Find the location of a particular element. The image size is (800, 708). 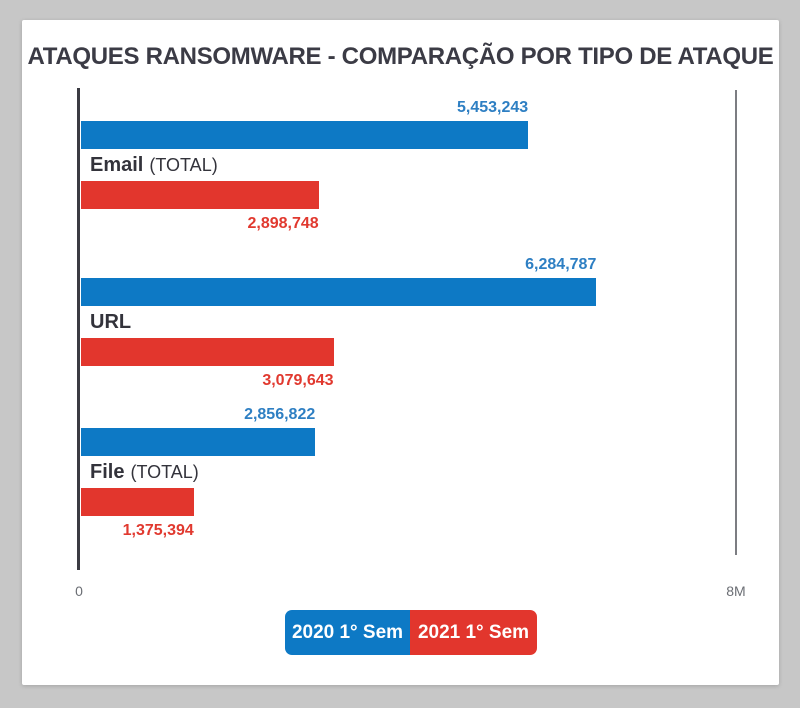

category-name: Email is located at coordinates (117, 164).